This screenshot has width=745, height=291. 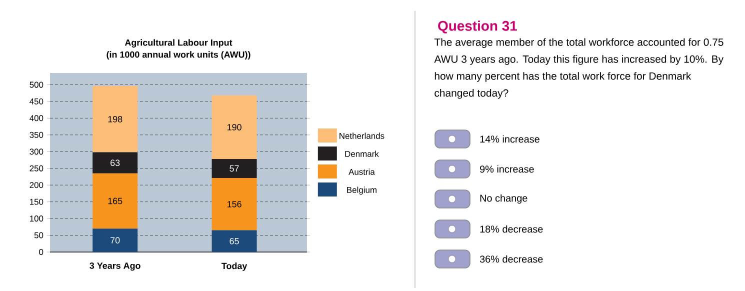 I want to click on data-label: 156, so click(x=234, y=204).